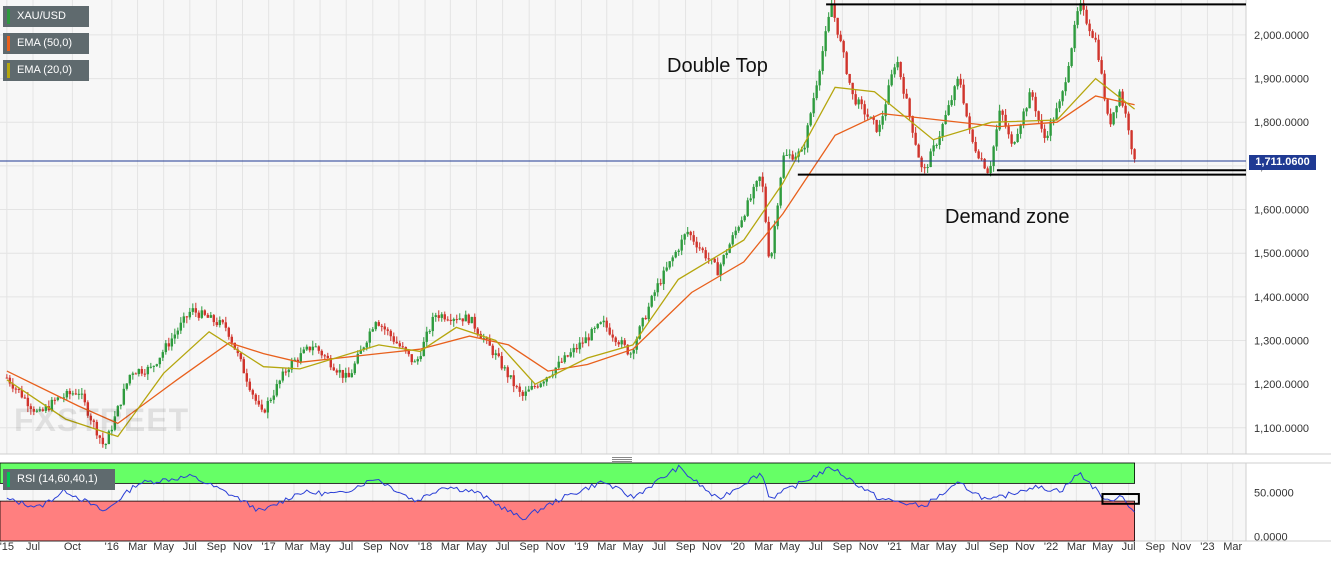 The image size is (1331, 563). Describe the element at coordinates (46, 16) in the screenshot. I see `legend-symbol: XAU/USD` at that location.